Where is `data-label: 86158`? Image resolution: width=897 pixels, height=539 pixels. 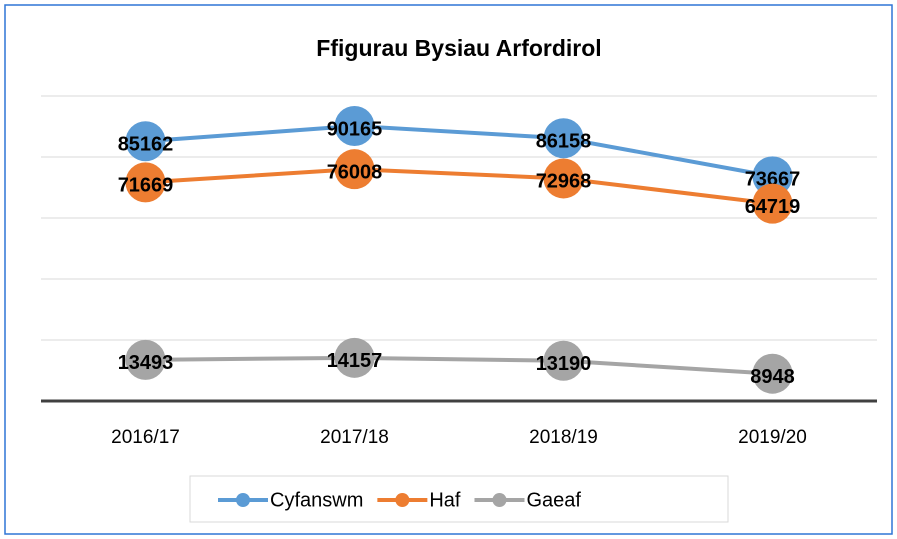
data-label: 86158 is located at coordinates (564, 141).